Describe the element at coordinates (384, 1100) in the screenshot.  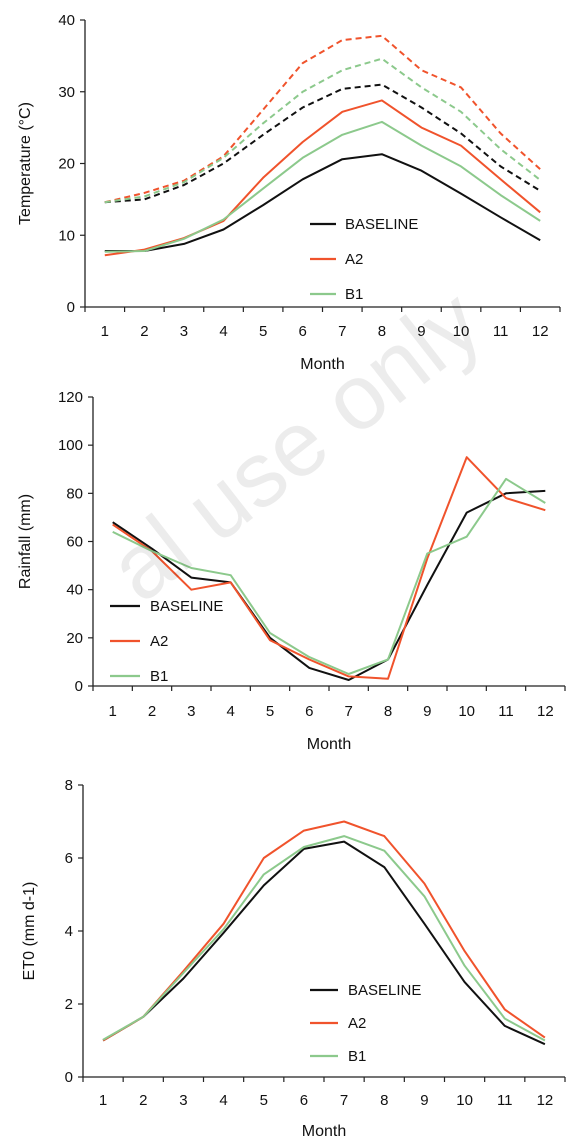
I see `et0-x-tick-label: 8` at that location.